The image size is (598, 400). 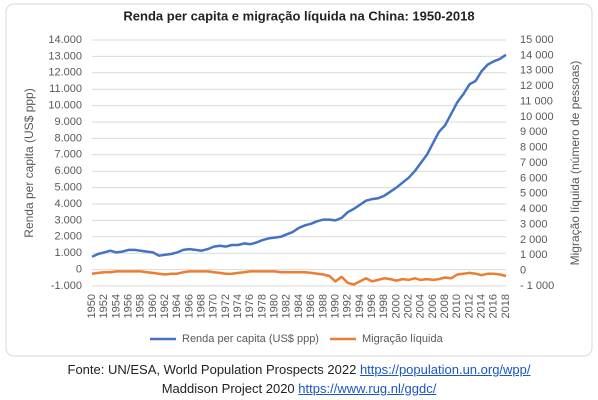 What do you see at coordinates (68, 204) in the screenshot?
I see `y-tick-label: 4.000` at bounding box center [68, 204].